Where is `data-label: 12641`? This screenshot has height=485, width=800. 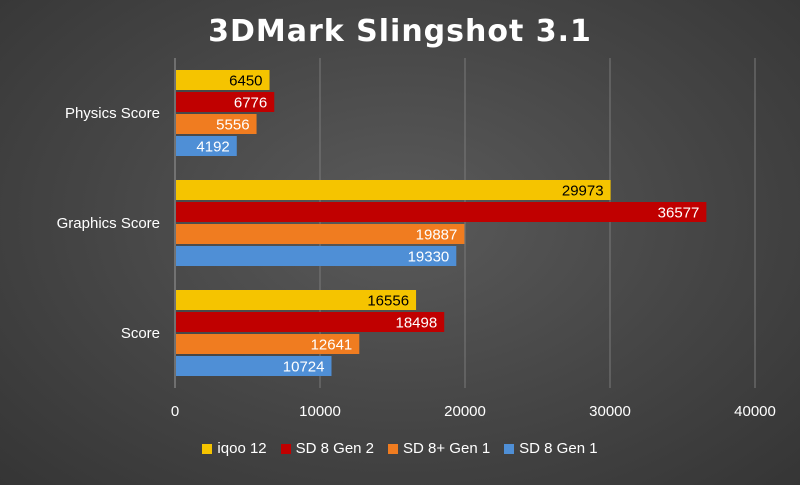 data-label: 12641 is located at coordinates (332, 345).